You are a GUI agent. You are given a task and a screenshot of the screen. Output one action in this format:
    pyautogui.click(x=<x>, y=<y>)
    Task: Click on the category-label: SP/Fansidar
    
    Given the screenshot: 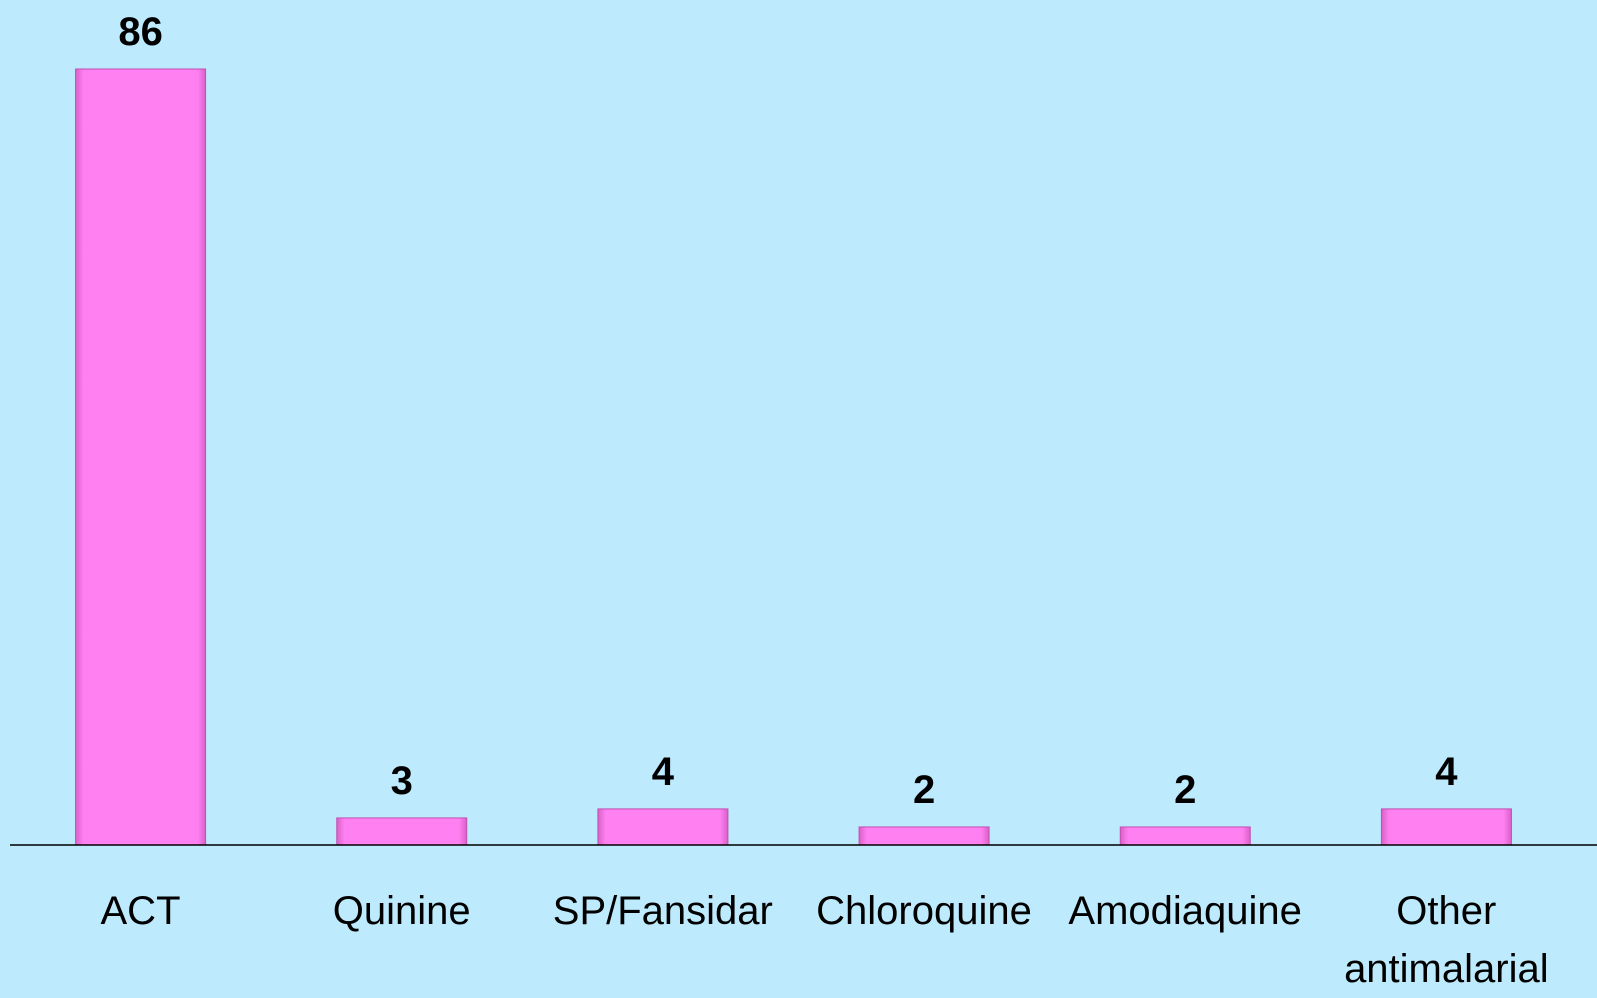 What is the action you would take?
    pyautogui.click(x=662, y=911)
    